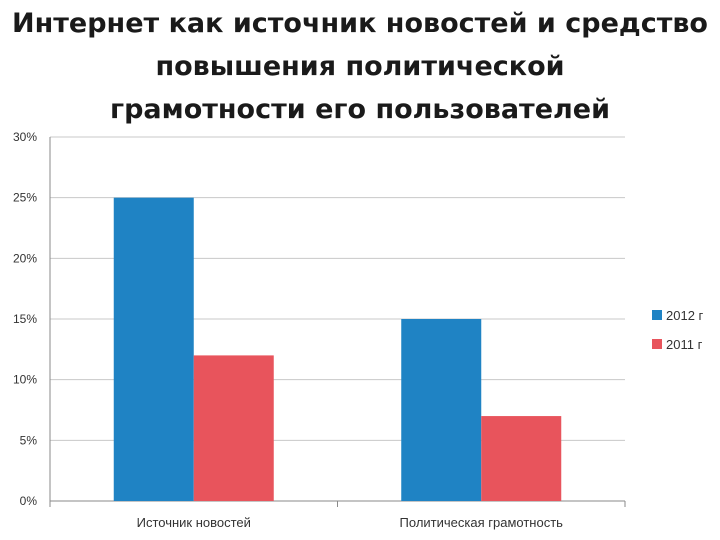  I want to click on chart-title-line-2: повышения политической, so click(360, 66).